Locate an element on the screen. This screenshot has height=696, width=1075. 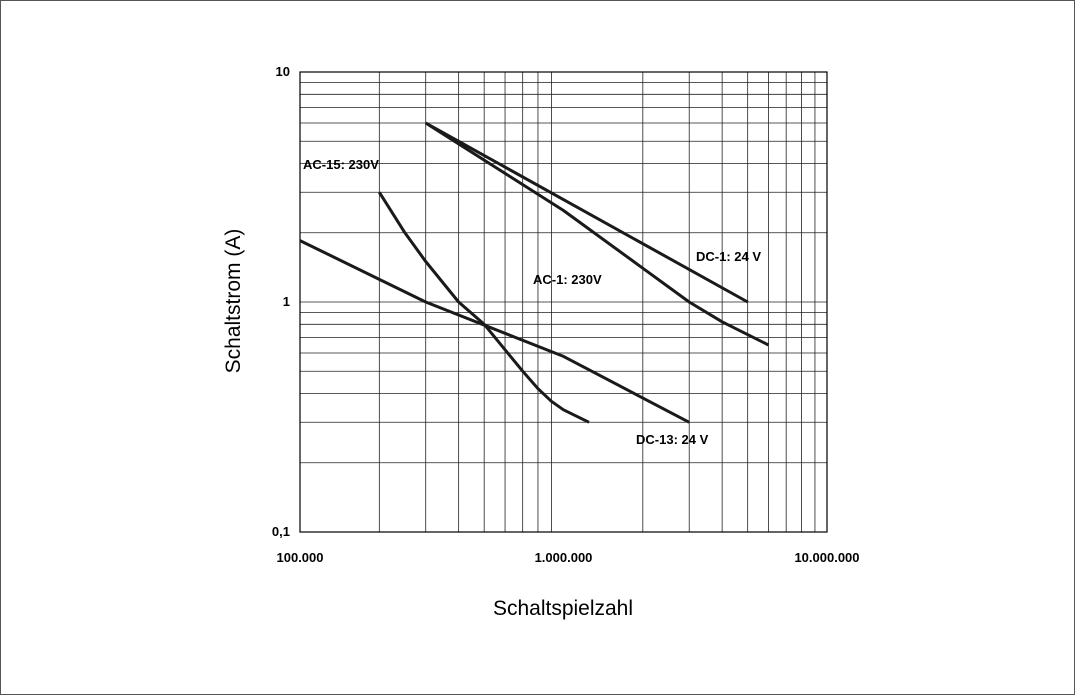
series-line-ac1-230v is located at coordinates (597, 234).